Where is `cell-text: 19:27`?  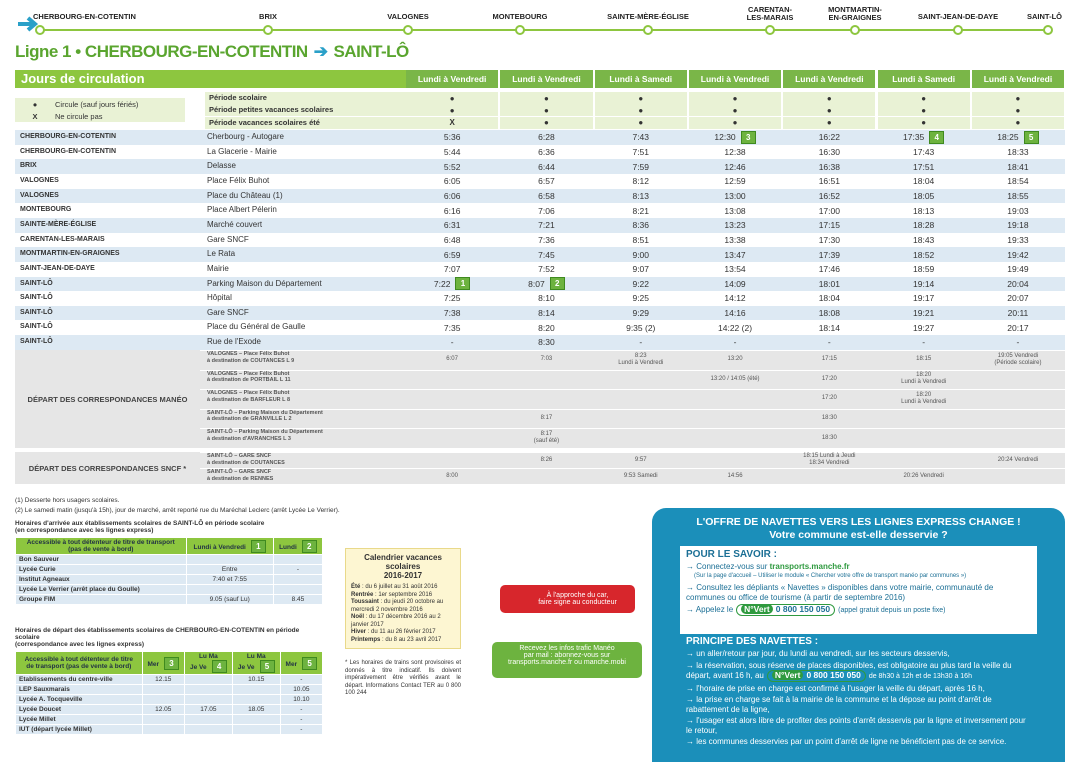
cell-text: 19:27 is located at coordinates (924, 327).